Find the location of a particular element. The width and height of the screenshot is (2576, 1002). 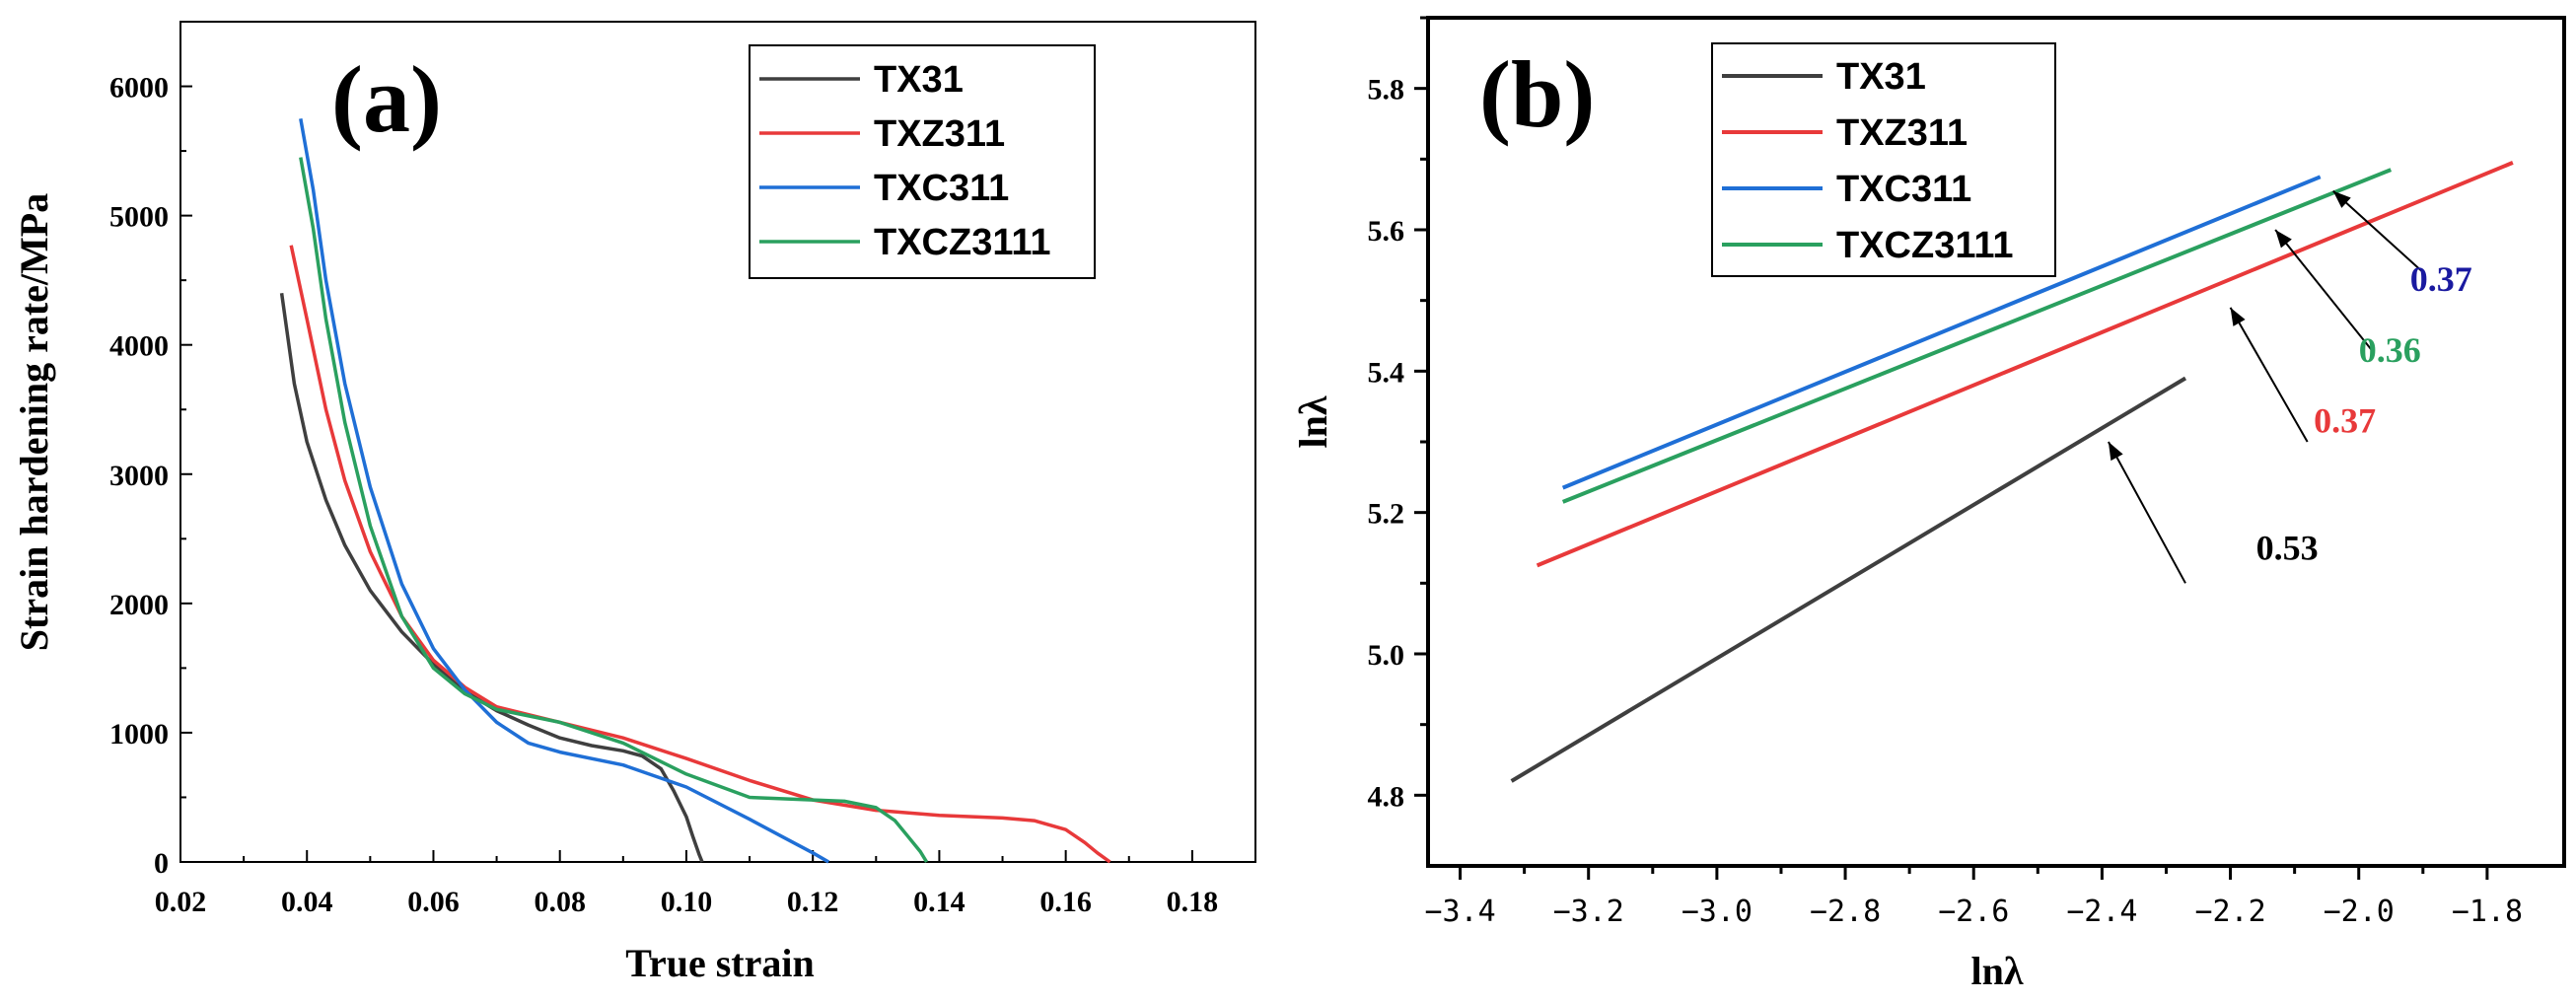

b-xtick-label: −2.6 is located at coordinates (1973, 912).